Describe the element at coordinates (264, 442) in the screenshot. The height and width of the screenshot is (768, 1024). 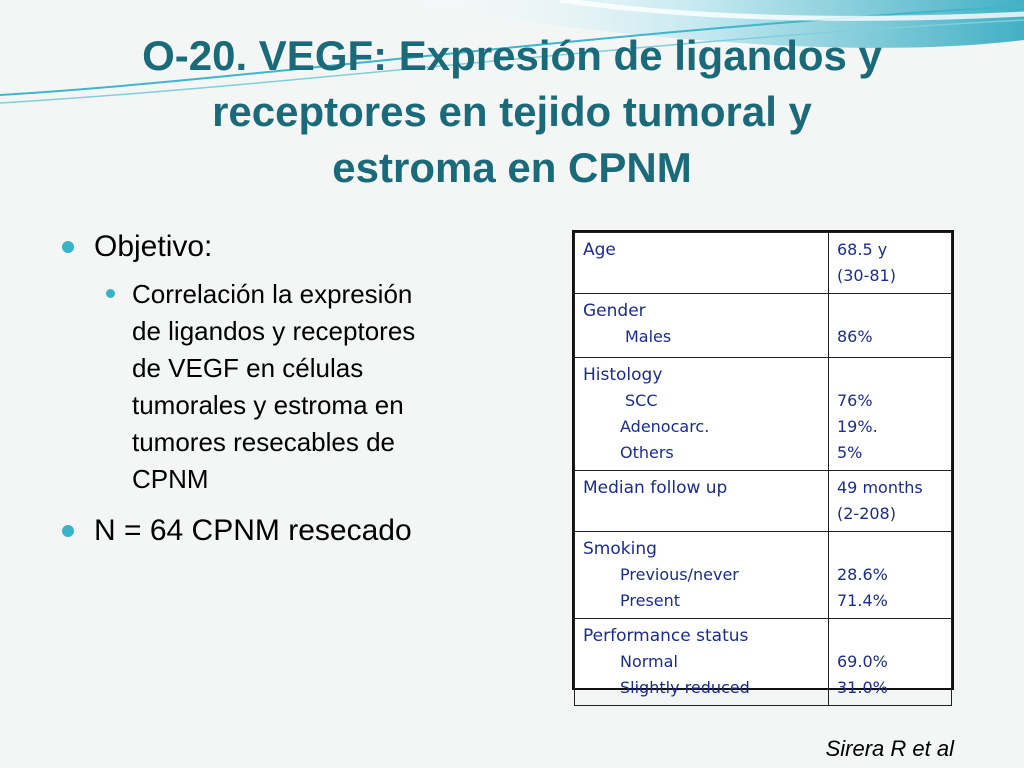
I see `sub-bullet-line: tumores resecables de` at that location.